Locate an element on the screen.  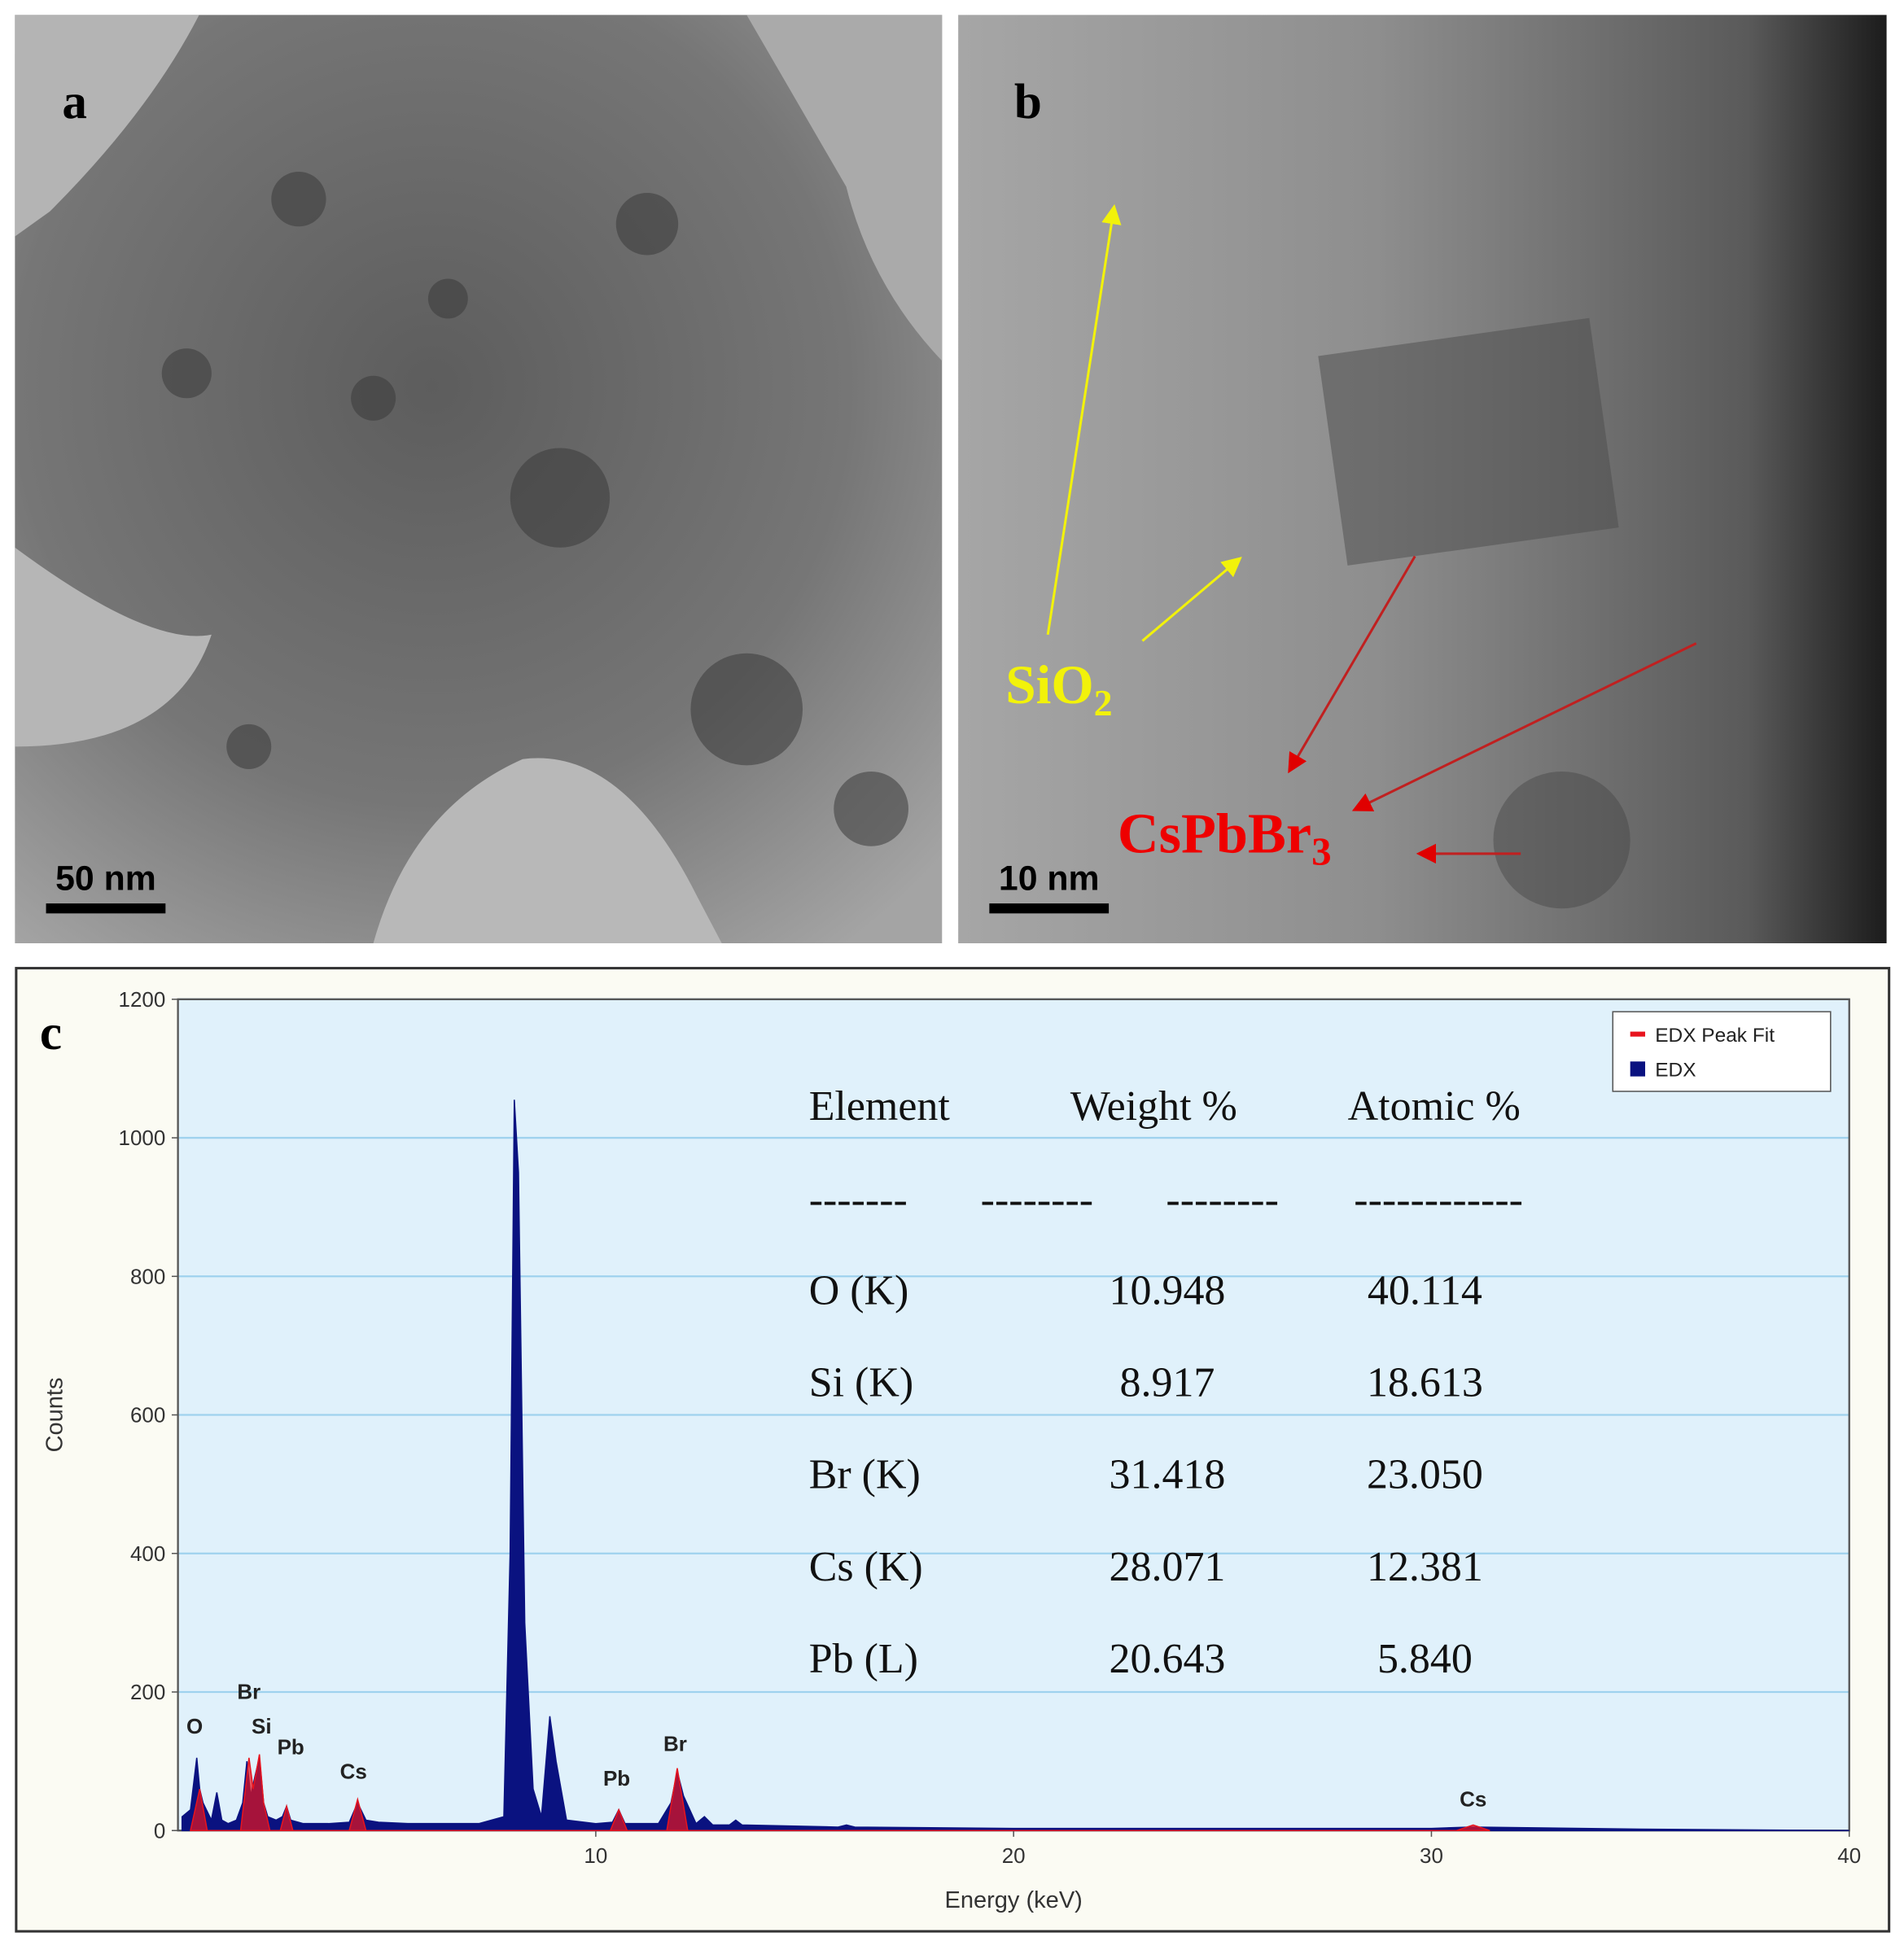
y-tick-label: 1000 is located at coordinates (143, 1138).